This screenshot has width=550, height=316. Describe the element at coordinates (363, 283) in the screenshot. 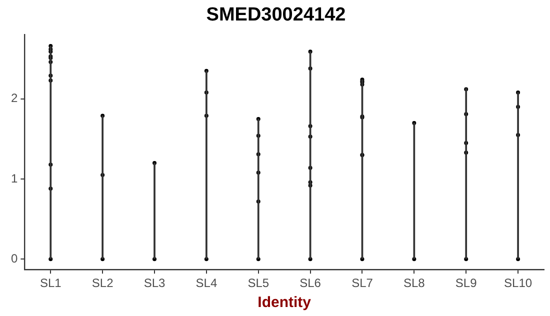

I see `x-tick-label: SL7` at that location.